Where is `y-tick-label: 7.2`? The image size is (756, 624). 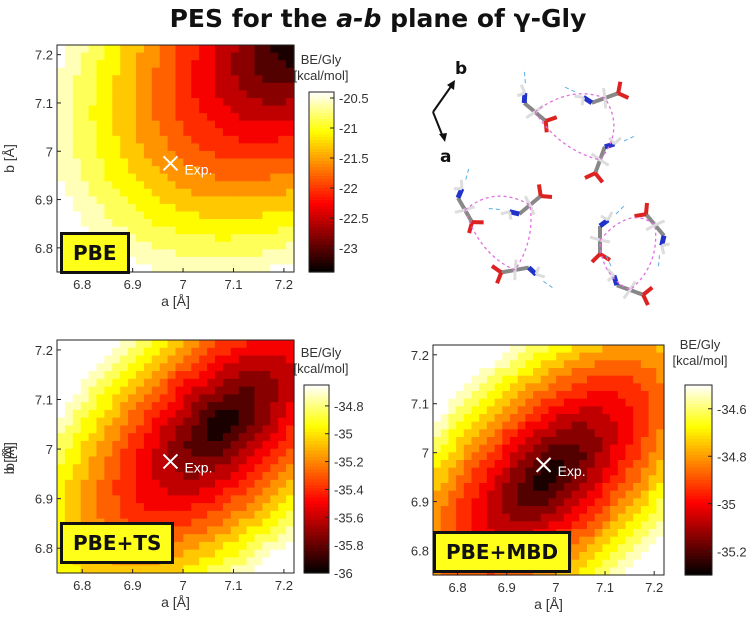
y-tick-label: 7.2 is located at coordinates (420, 355).